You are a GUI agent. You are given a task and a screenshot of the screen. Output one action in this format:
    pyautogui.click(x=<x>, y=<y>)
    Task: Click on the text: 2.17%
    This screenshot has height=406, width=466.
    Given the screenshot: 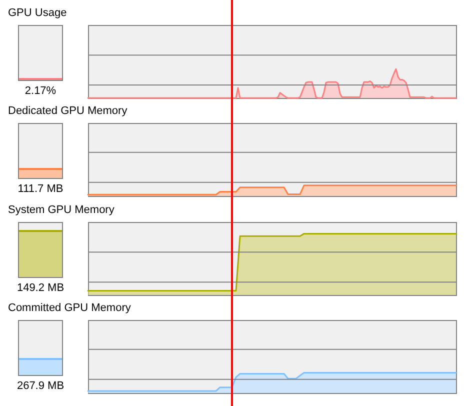 What is the action you would take?
    pyautogui.click(x=41, y=91)
    